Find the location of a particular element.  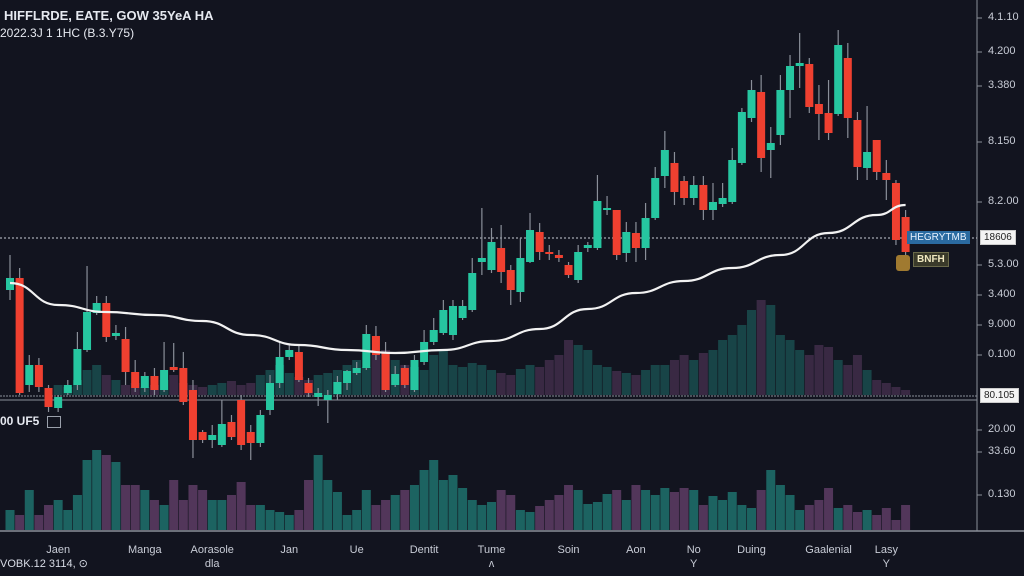

x-axis-label-text: Duing is located at coordinates (751, 550).